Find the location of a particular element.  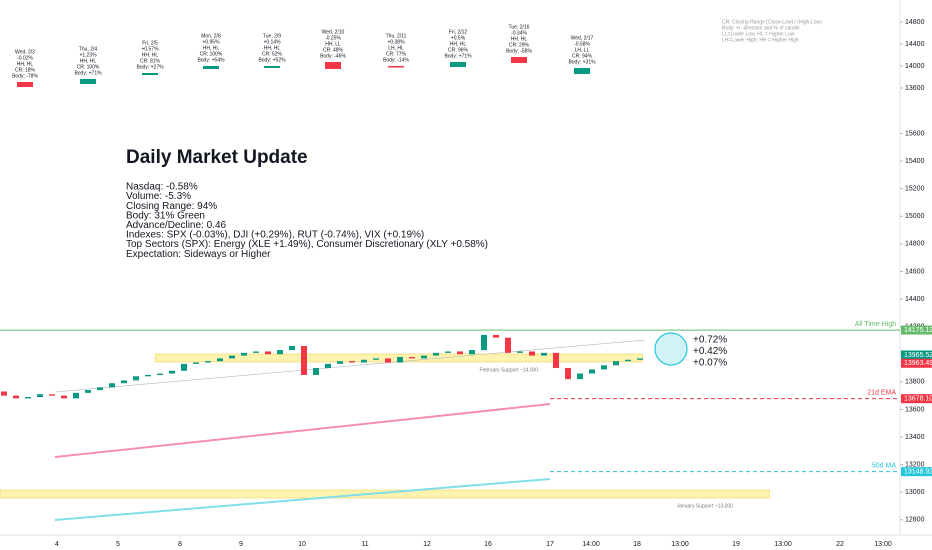

y-tick-label: 15200 is located at coordinates (915, 188).